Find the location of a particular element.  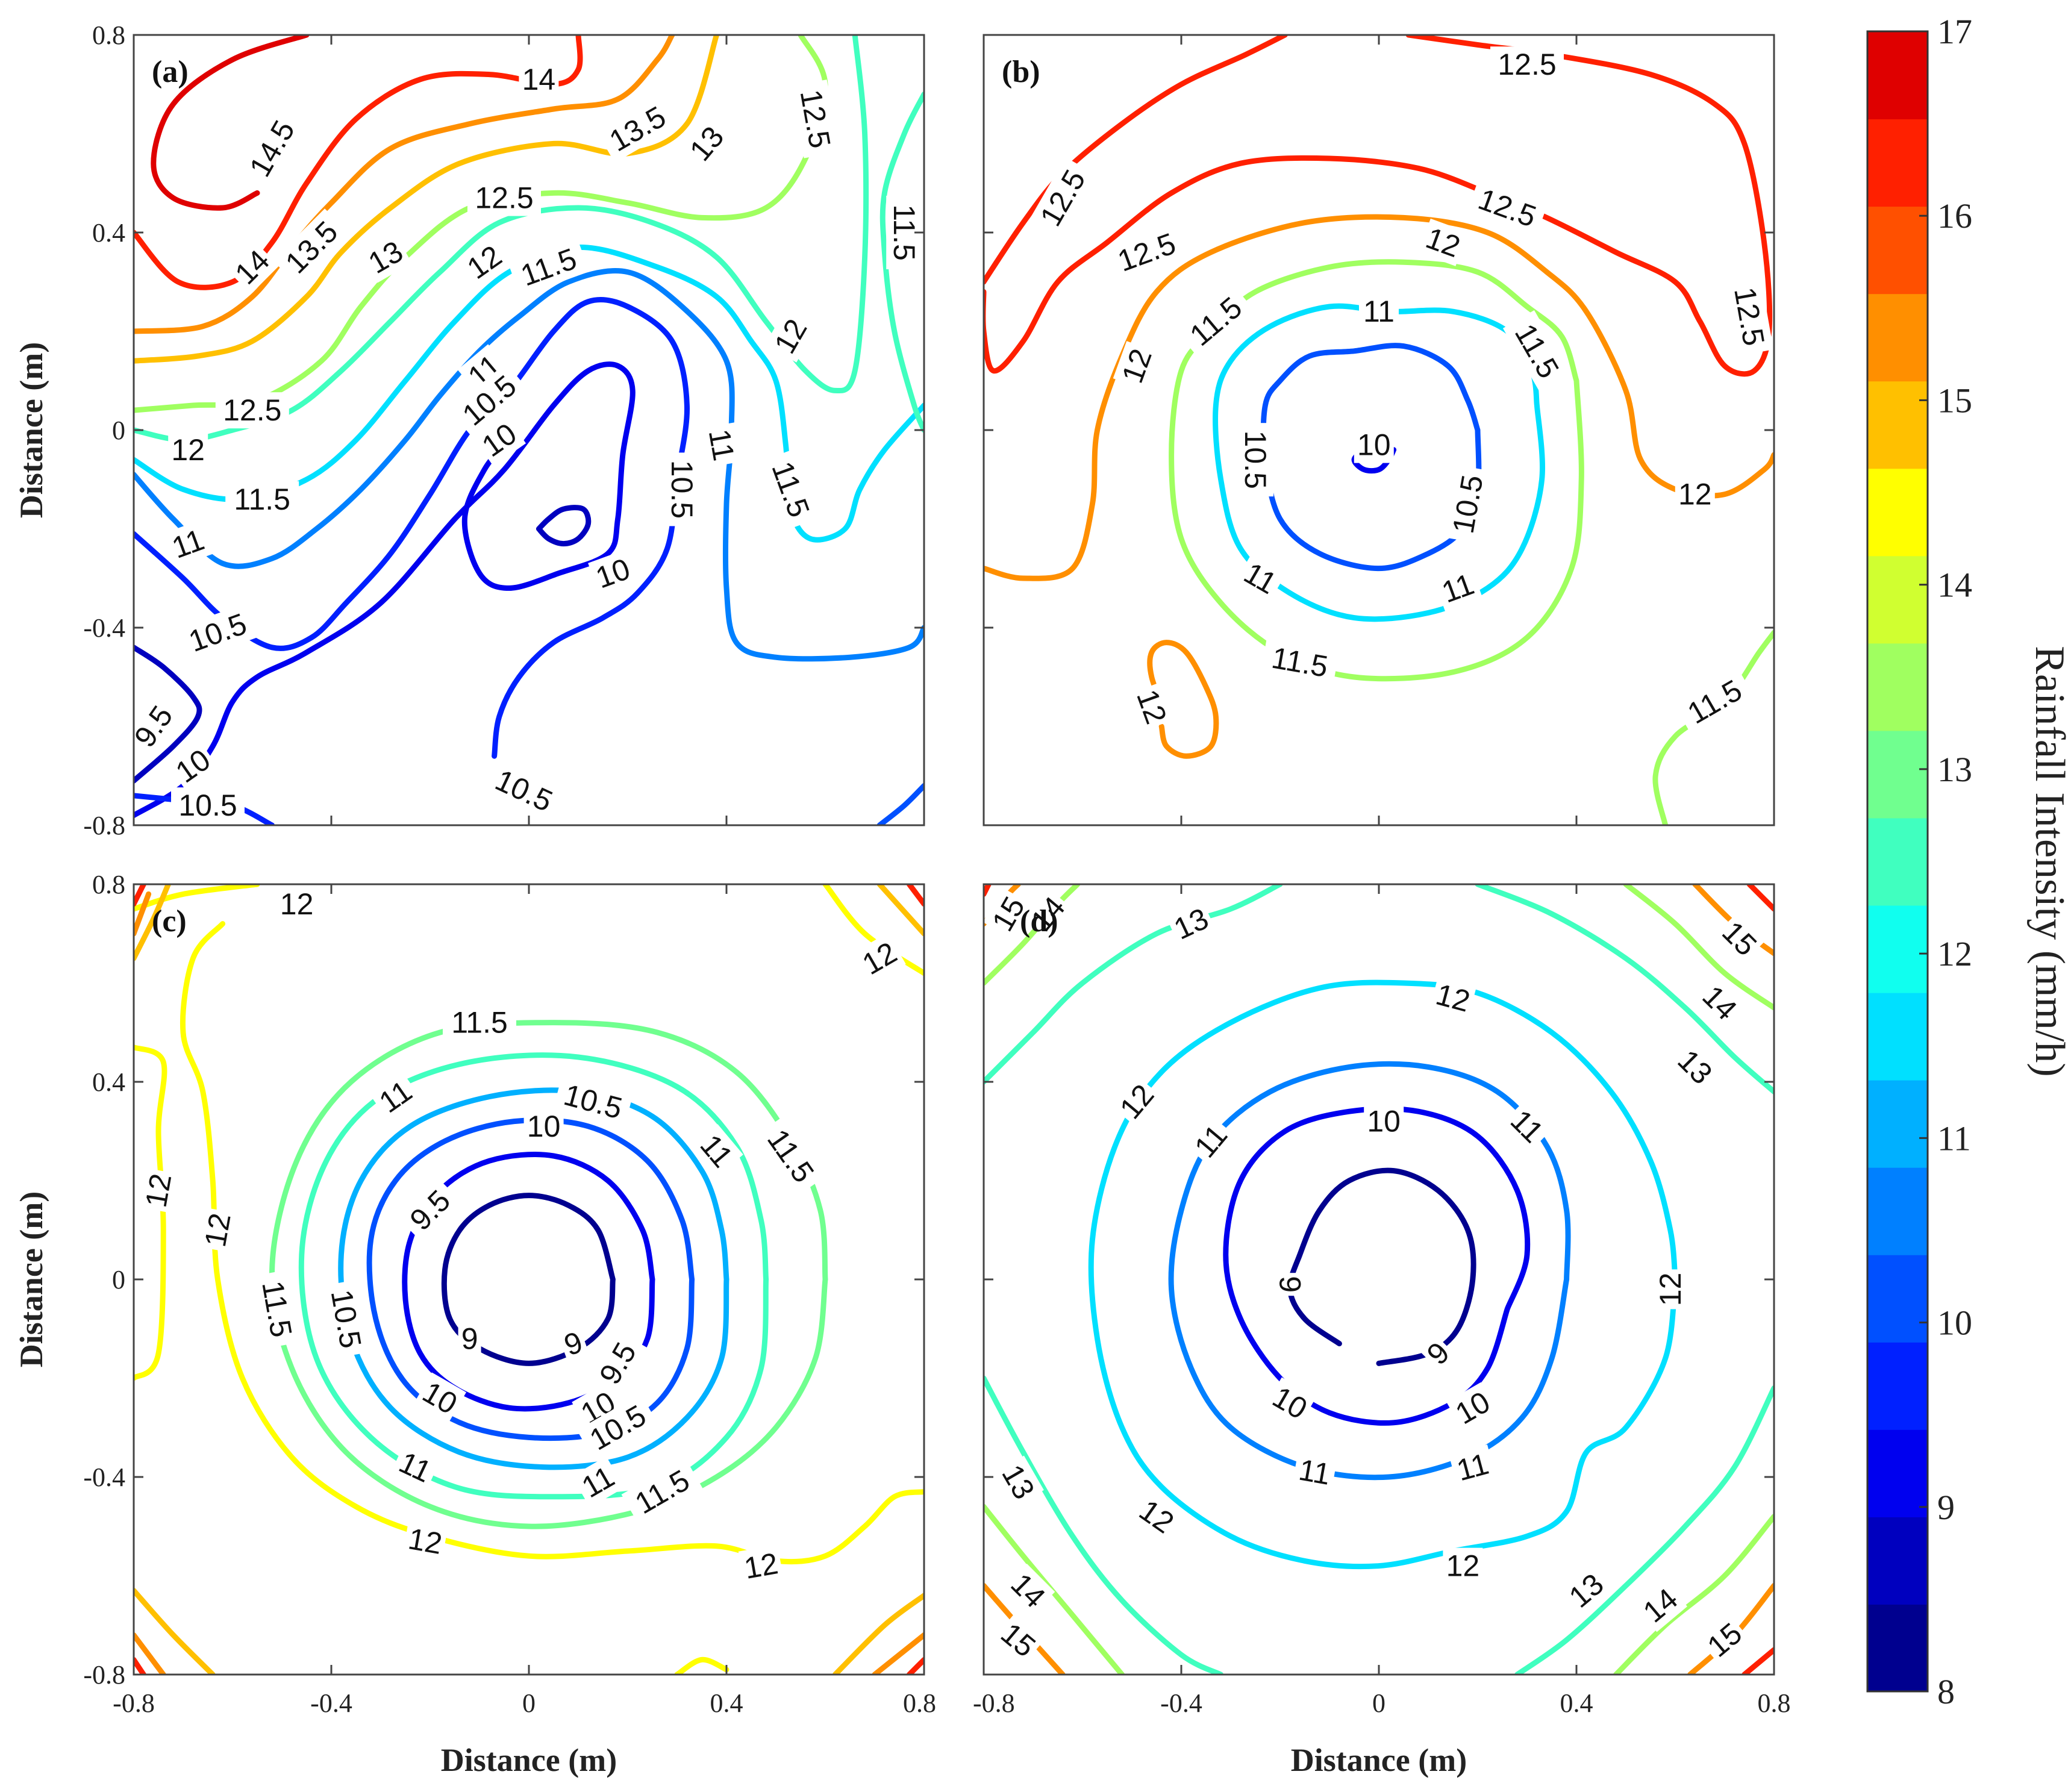

panel-c-y-tick-label: 0.4 is located at coordinates (108, 1082).